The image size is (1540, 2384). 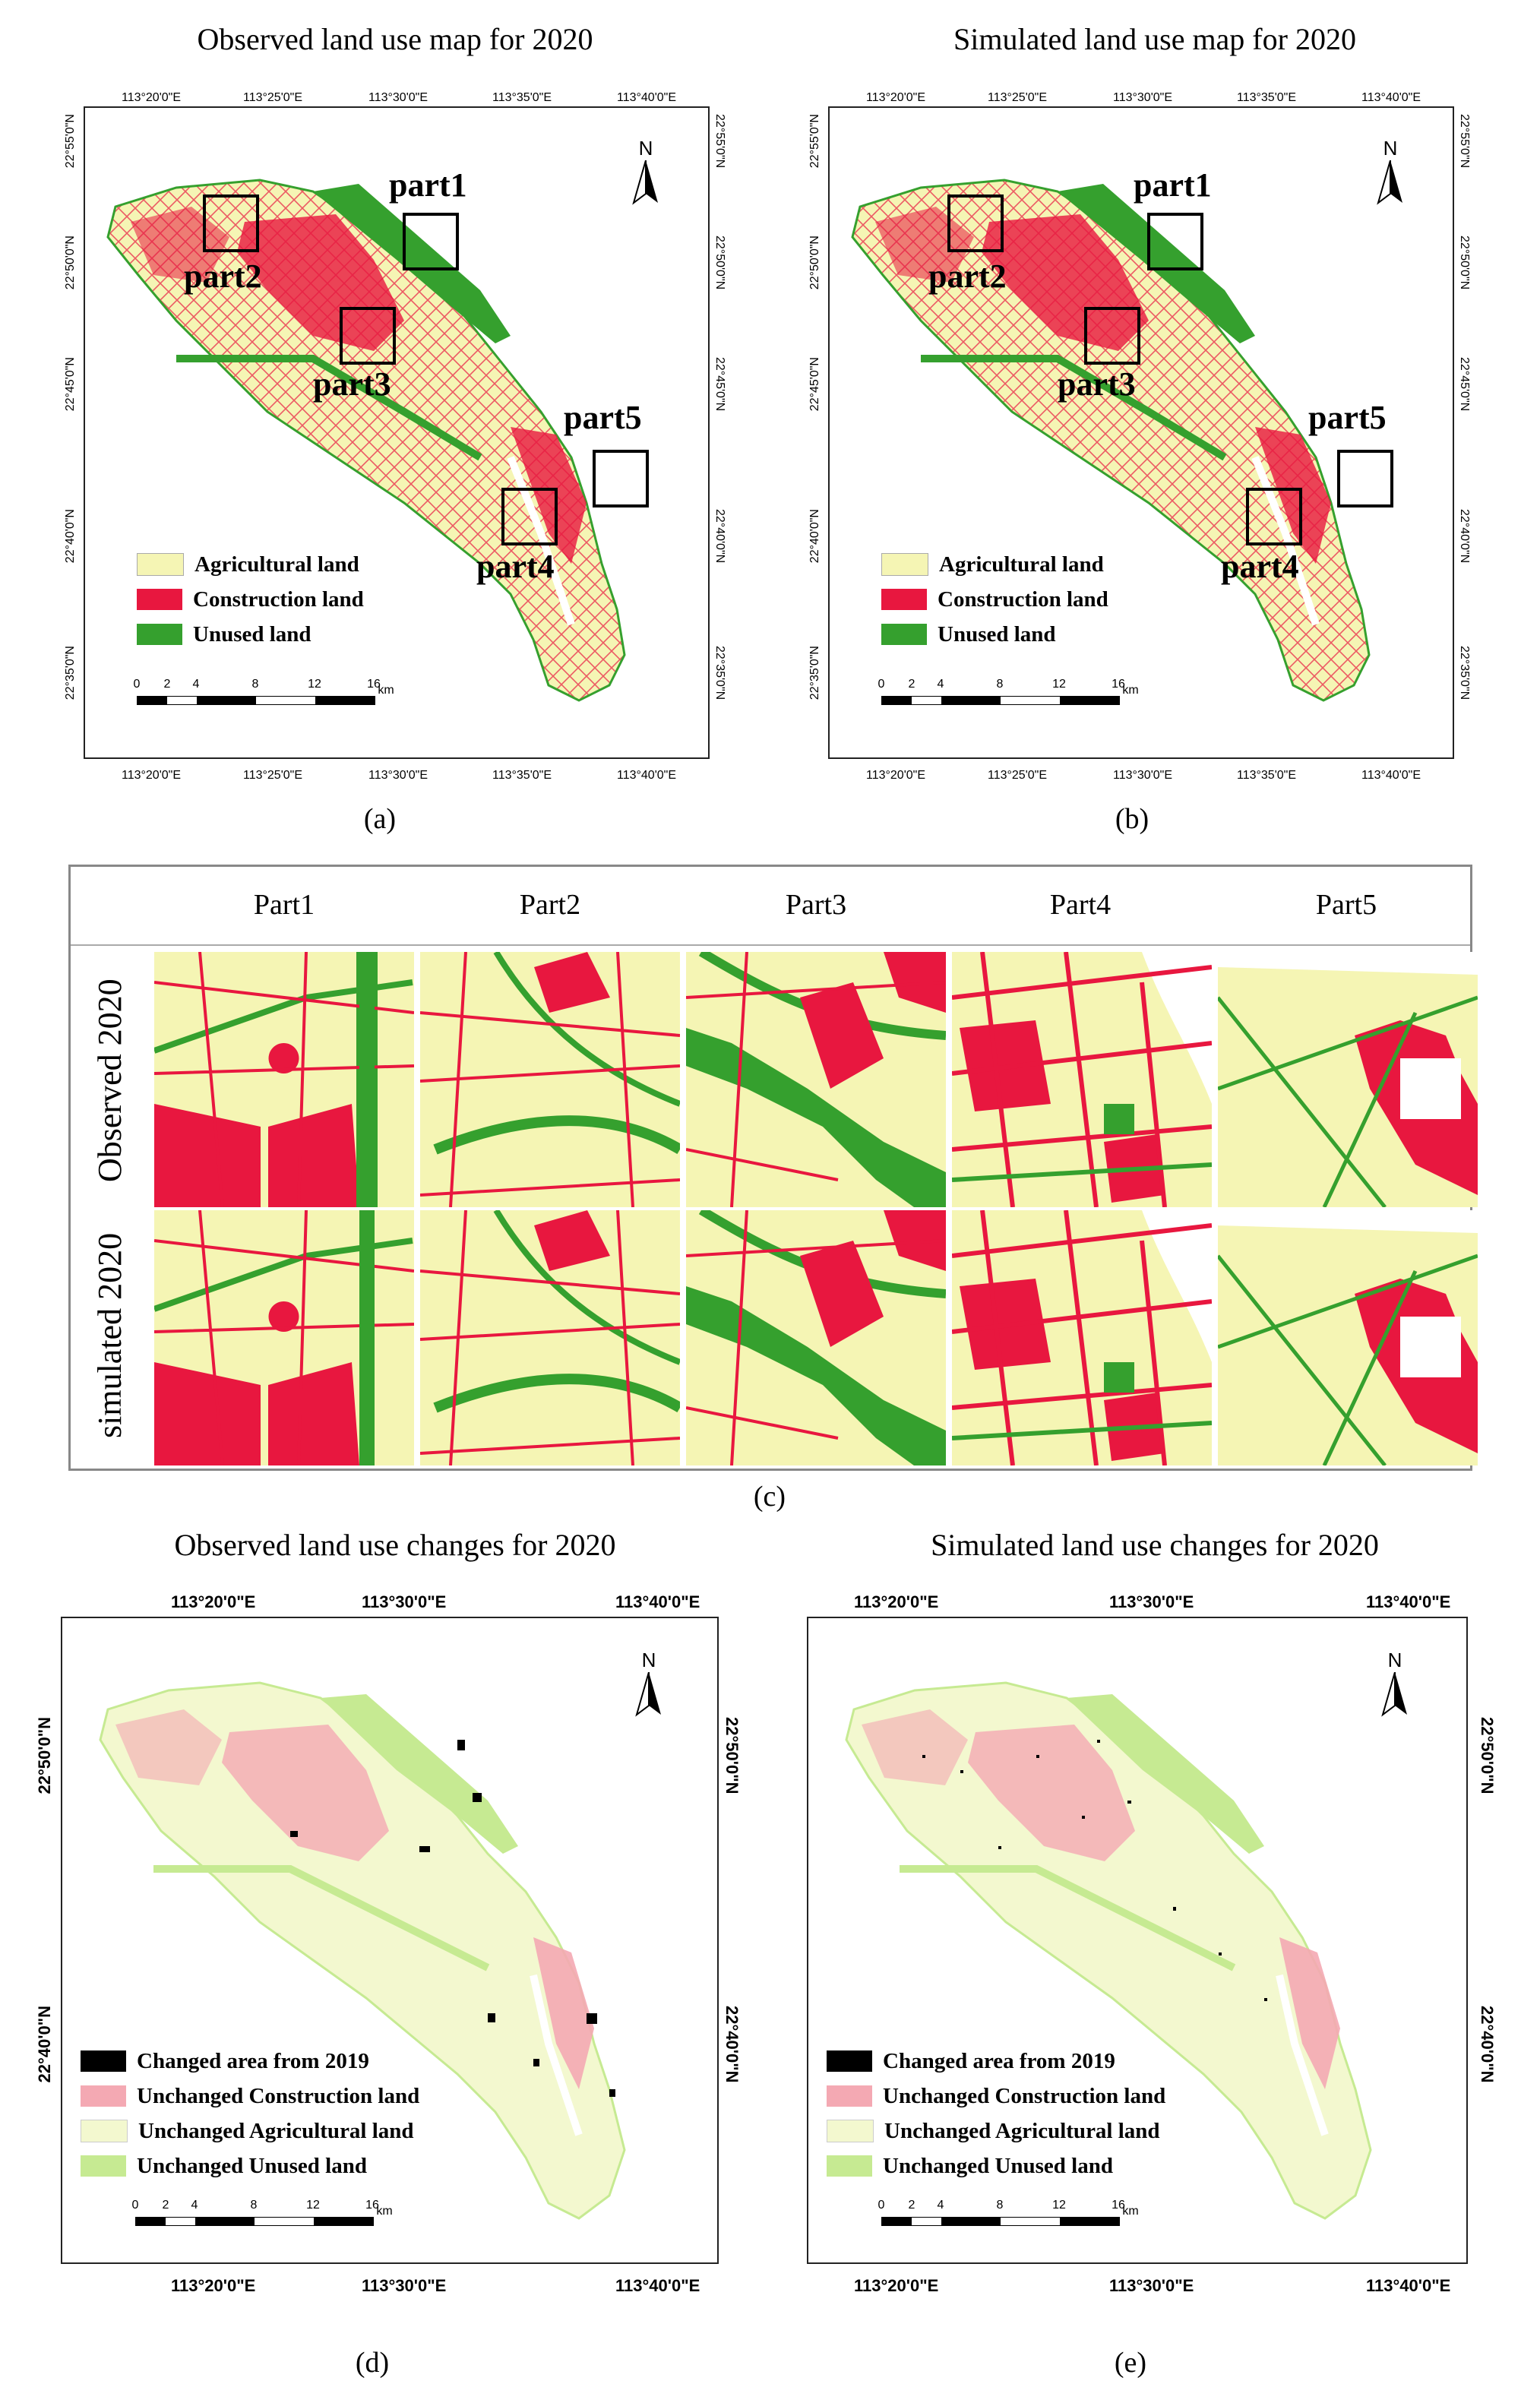 What do you see at coordinates (263, 691) in the screenshot?
I see `panel-a-scalebar: 0 2 4 8 12 16 km` at bounding box center [263, 691].